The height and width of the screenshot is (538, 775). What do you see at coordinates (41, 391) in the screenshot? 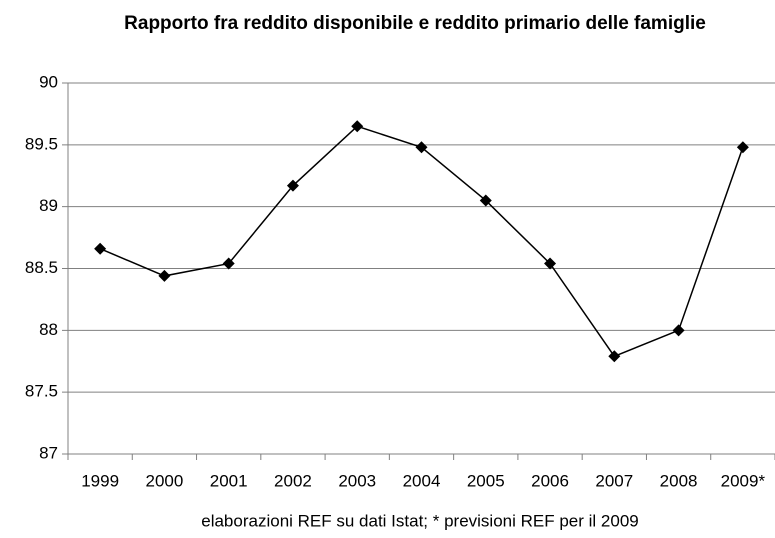
I see `y-tick-label: 87.5` at bounding box center [41, 391].